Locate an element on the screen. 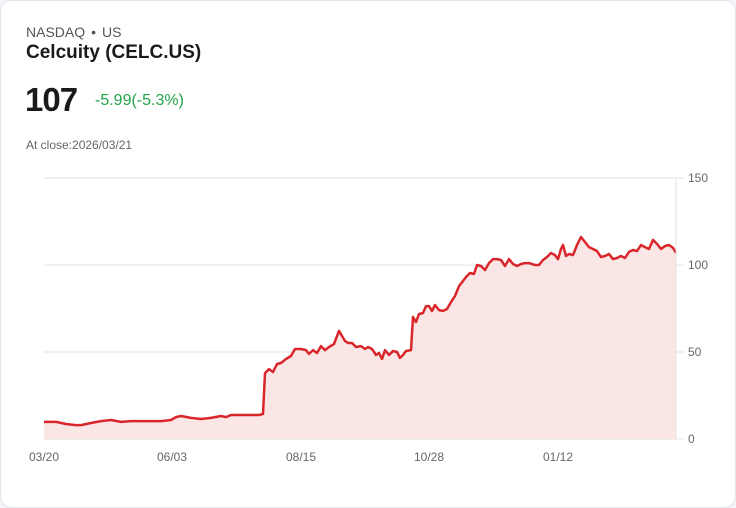 Image resolution: width=736 pixels, height=508 pixels. stock-title: Celcuity (CELC.US) is located at coordinates (114, 52).